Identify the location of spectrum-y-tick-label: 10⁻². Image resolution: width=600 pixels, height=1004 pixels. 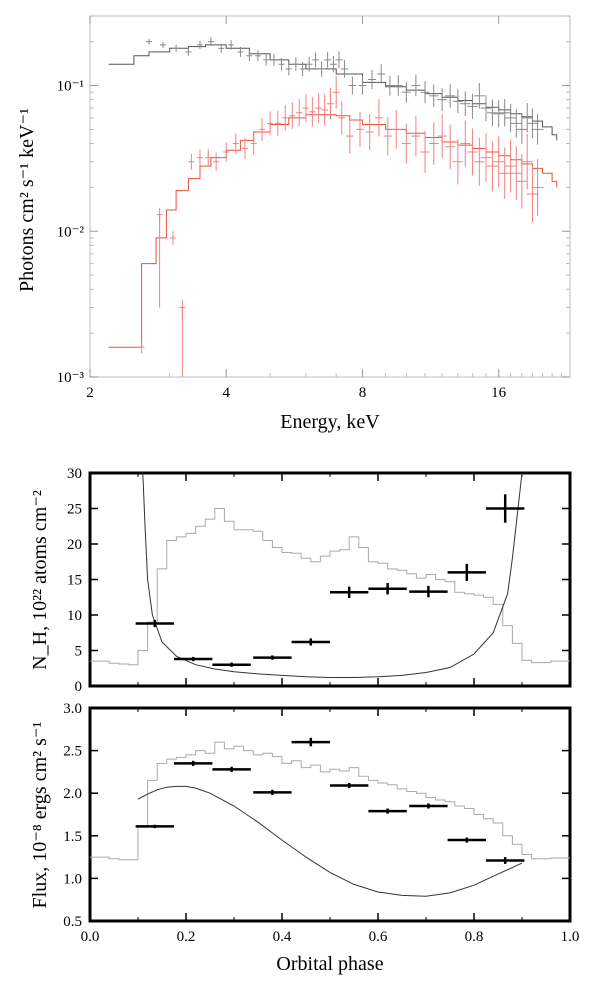
(71, 232).